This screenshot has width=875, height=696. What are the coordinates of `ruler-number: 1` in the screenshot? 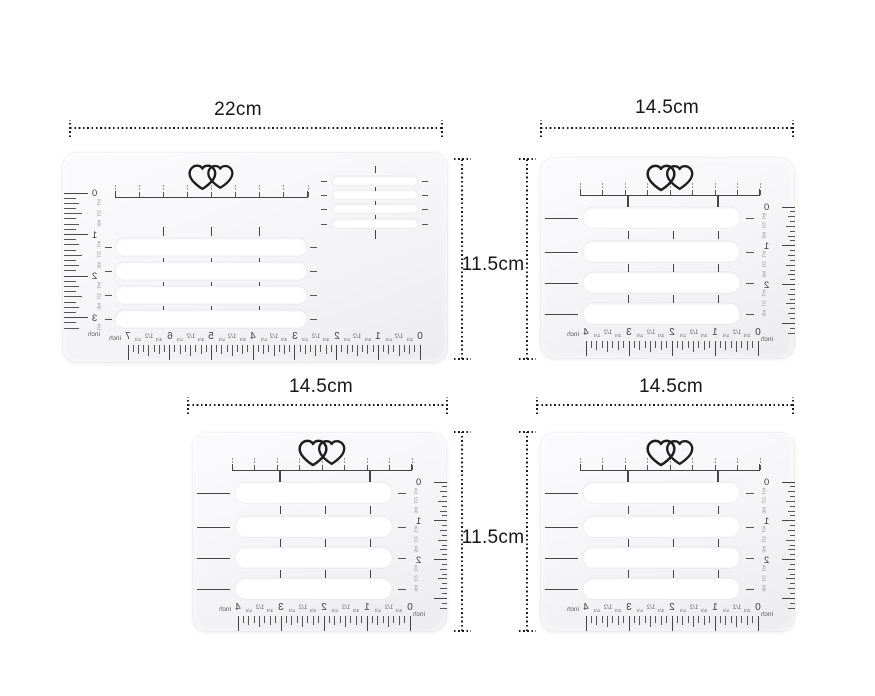 It's located at (766, 246).